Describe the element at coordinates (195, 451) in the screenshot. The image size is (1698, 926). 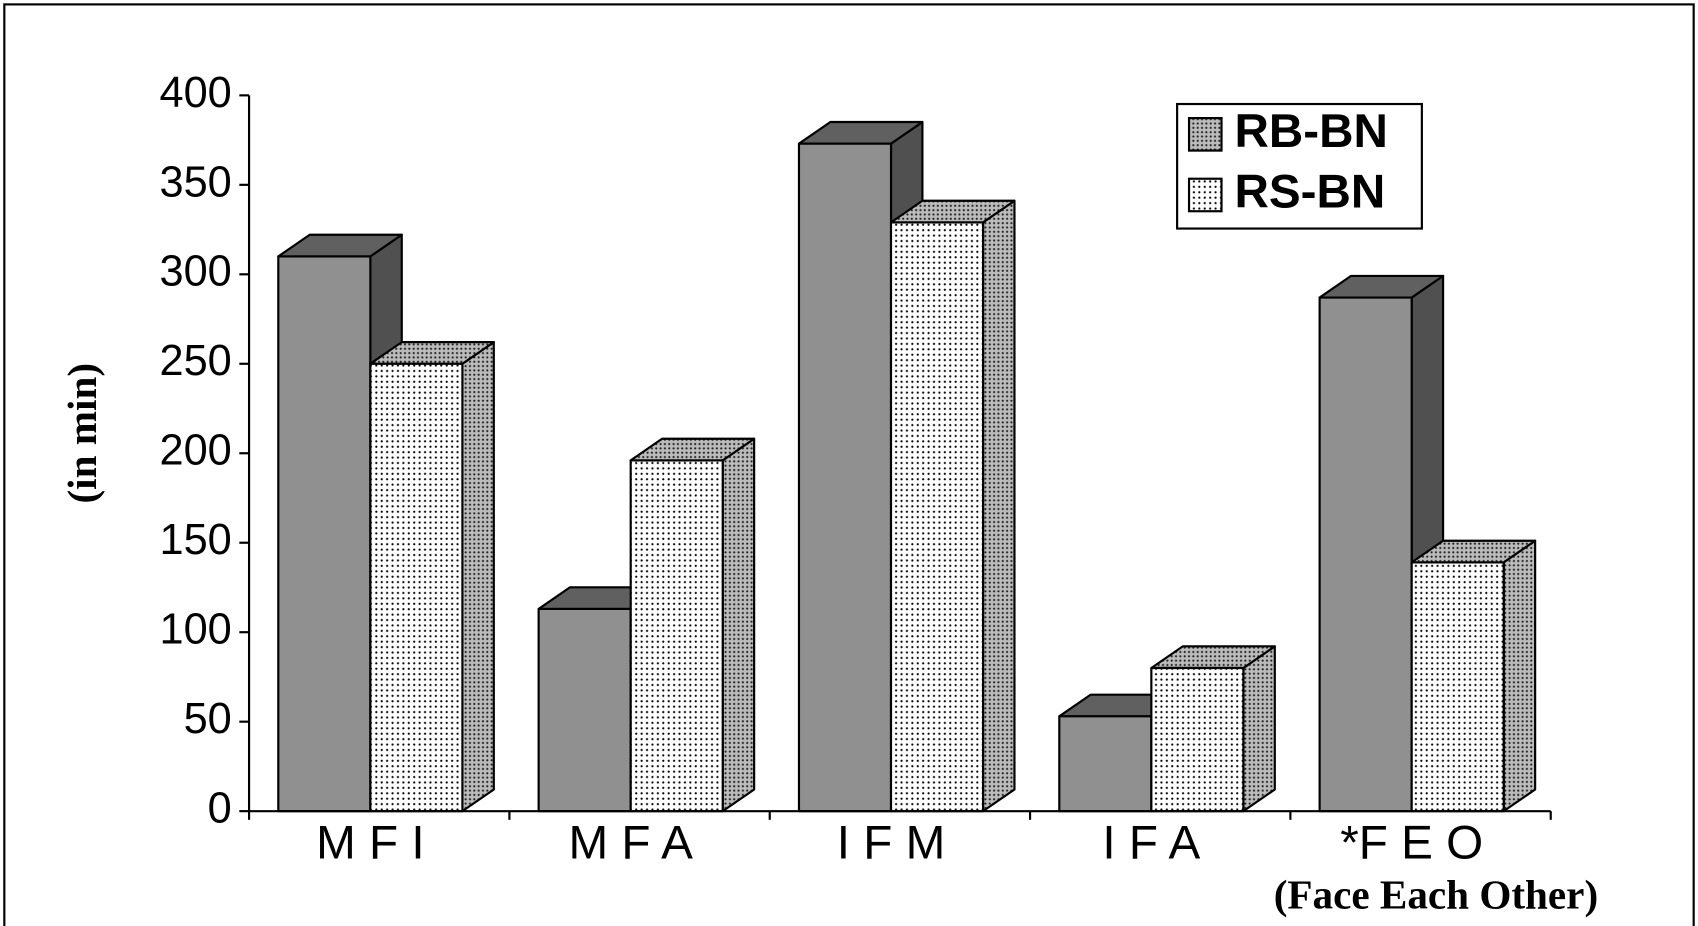
I see `y-tick-label: 200` at that location.